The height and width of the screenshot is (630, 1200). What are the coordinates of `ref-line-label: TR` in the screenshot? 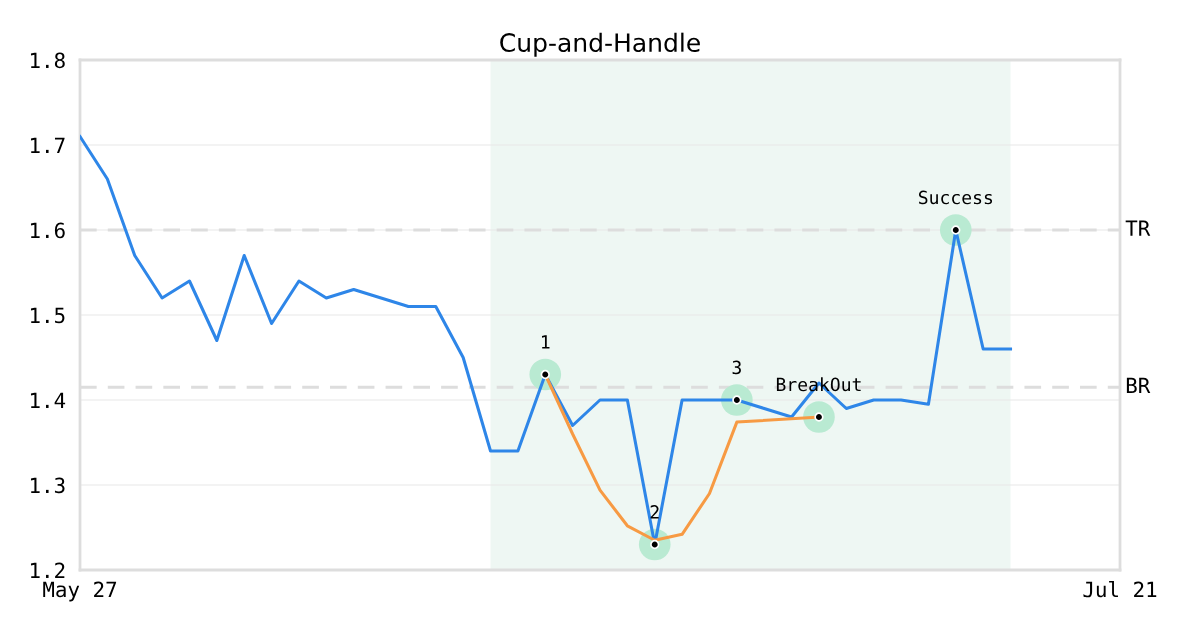 It's located at (1138, 228).